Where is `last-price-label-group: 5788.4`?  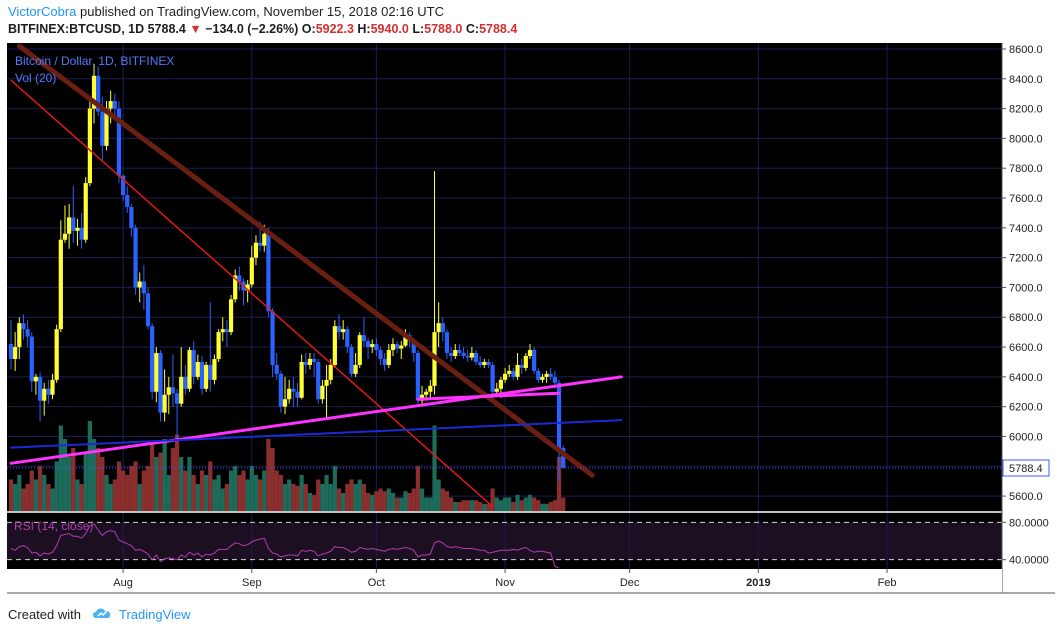
last-price-label-group: 5788.4 is located at coordinates (1026, 468).